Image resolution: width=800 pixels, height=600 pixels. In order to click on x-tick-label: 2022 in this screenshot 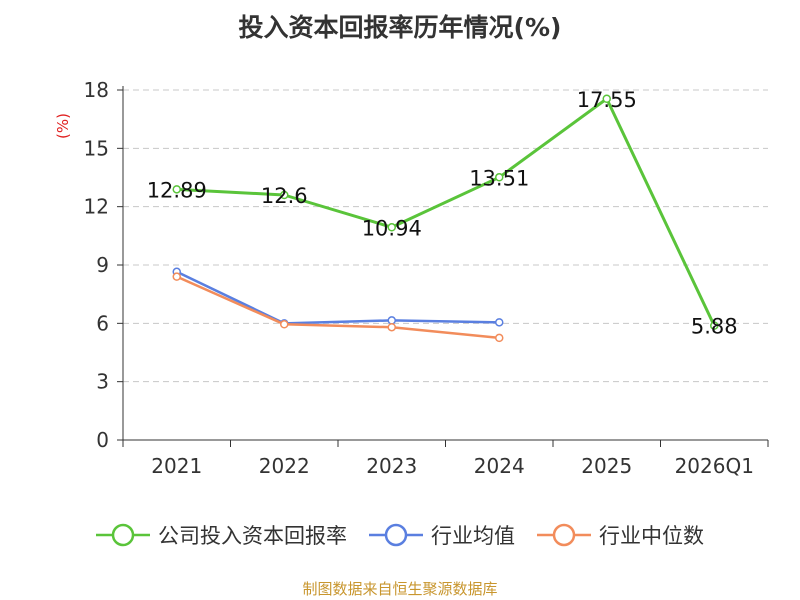, I will do `click(284, 466)`.